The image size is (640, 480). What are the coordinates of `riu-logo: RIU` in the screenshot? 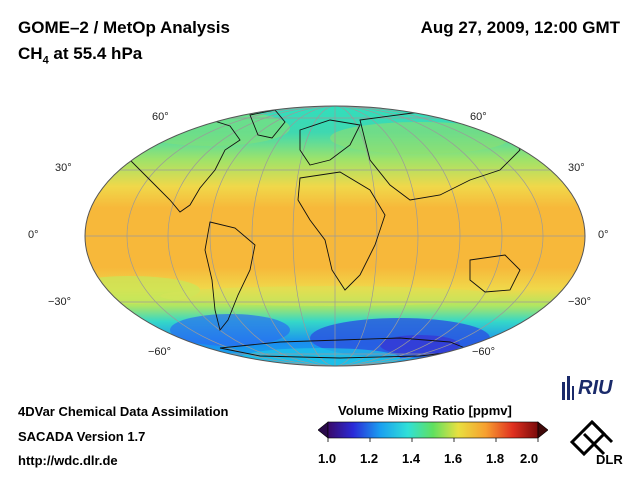 It's located at (587, 388).